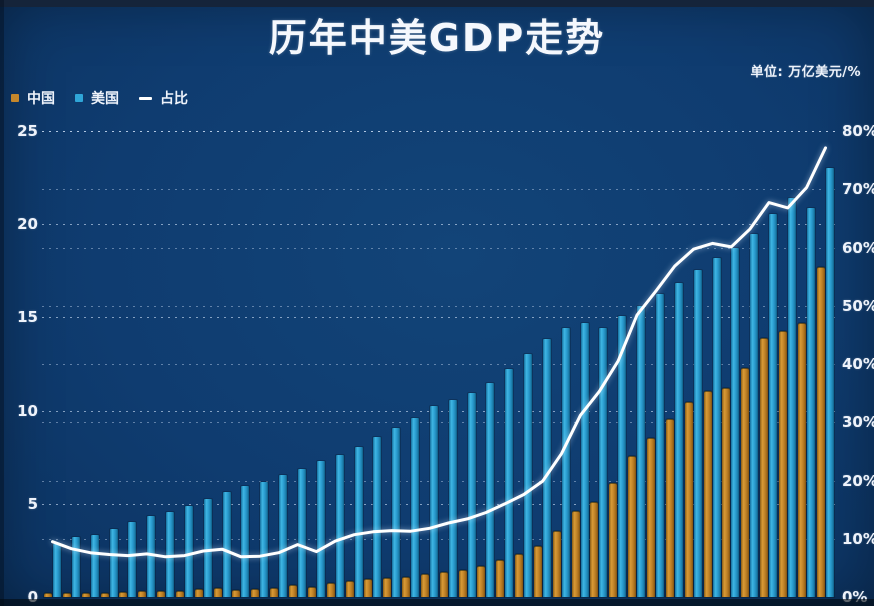  I want to click on china-bar-1984, so click(123, 594).